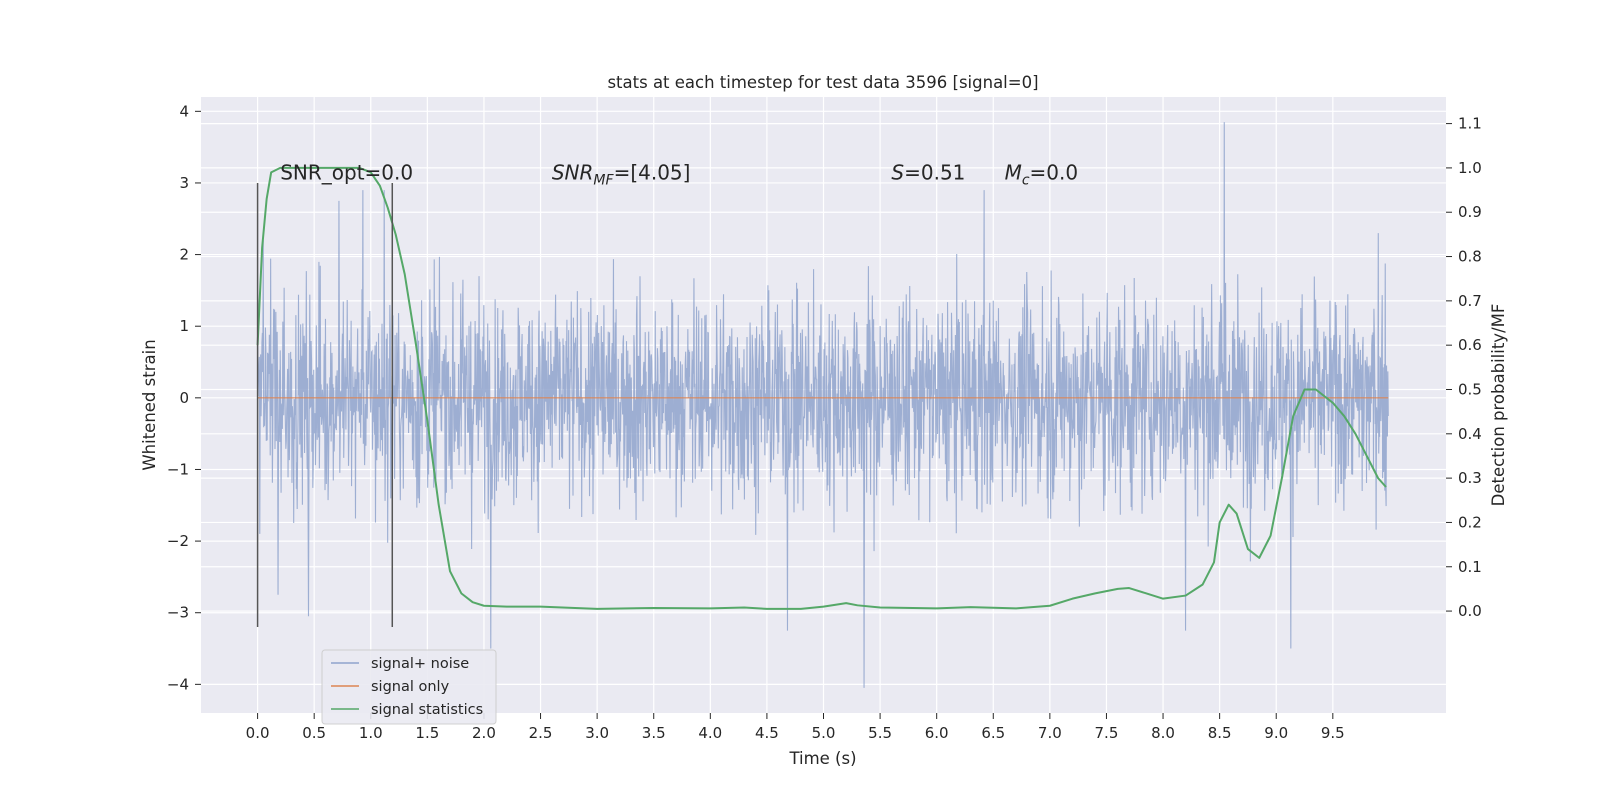 Image resolution: width=1600 pixels, height=804 pixels. What do you see at coordinates (184, 255) in the screenshot?
I see `y-tick-label: 2` at bounding box center [184, 255].